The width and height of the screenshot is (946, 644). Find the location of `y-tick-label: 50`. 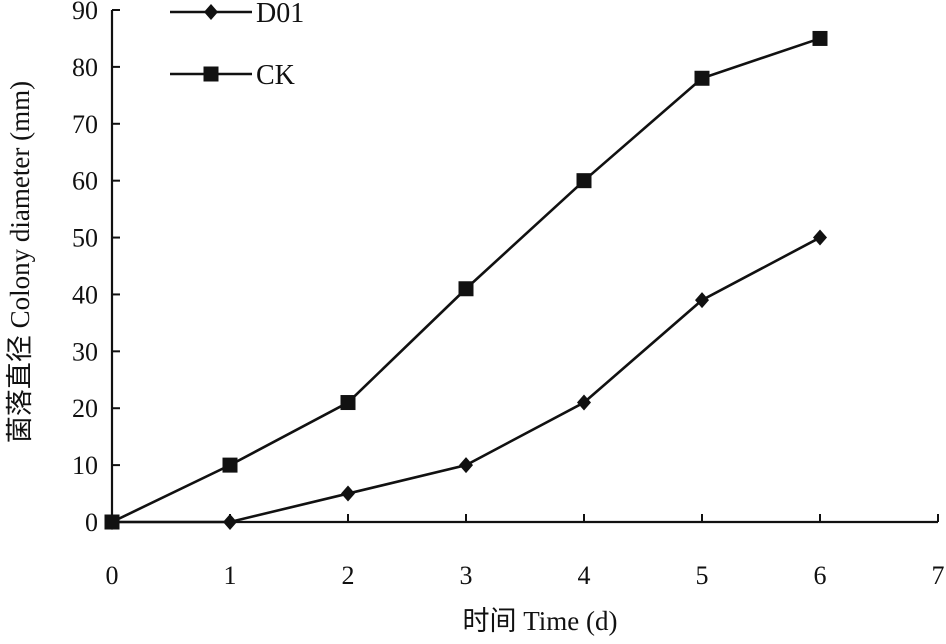

y-tick-label: 50 is located at coordinates (85, 238).